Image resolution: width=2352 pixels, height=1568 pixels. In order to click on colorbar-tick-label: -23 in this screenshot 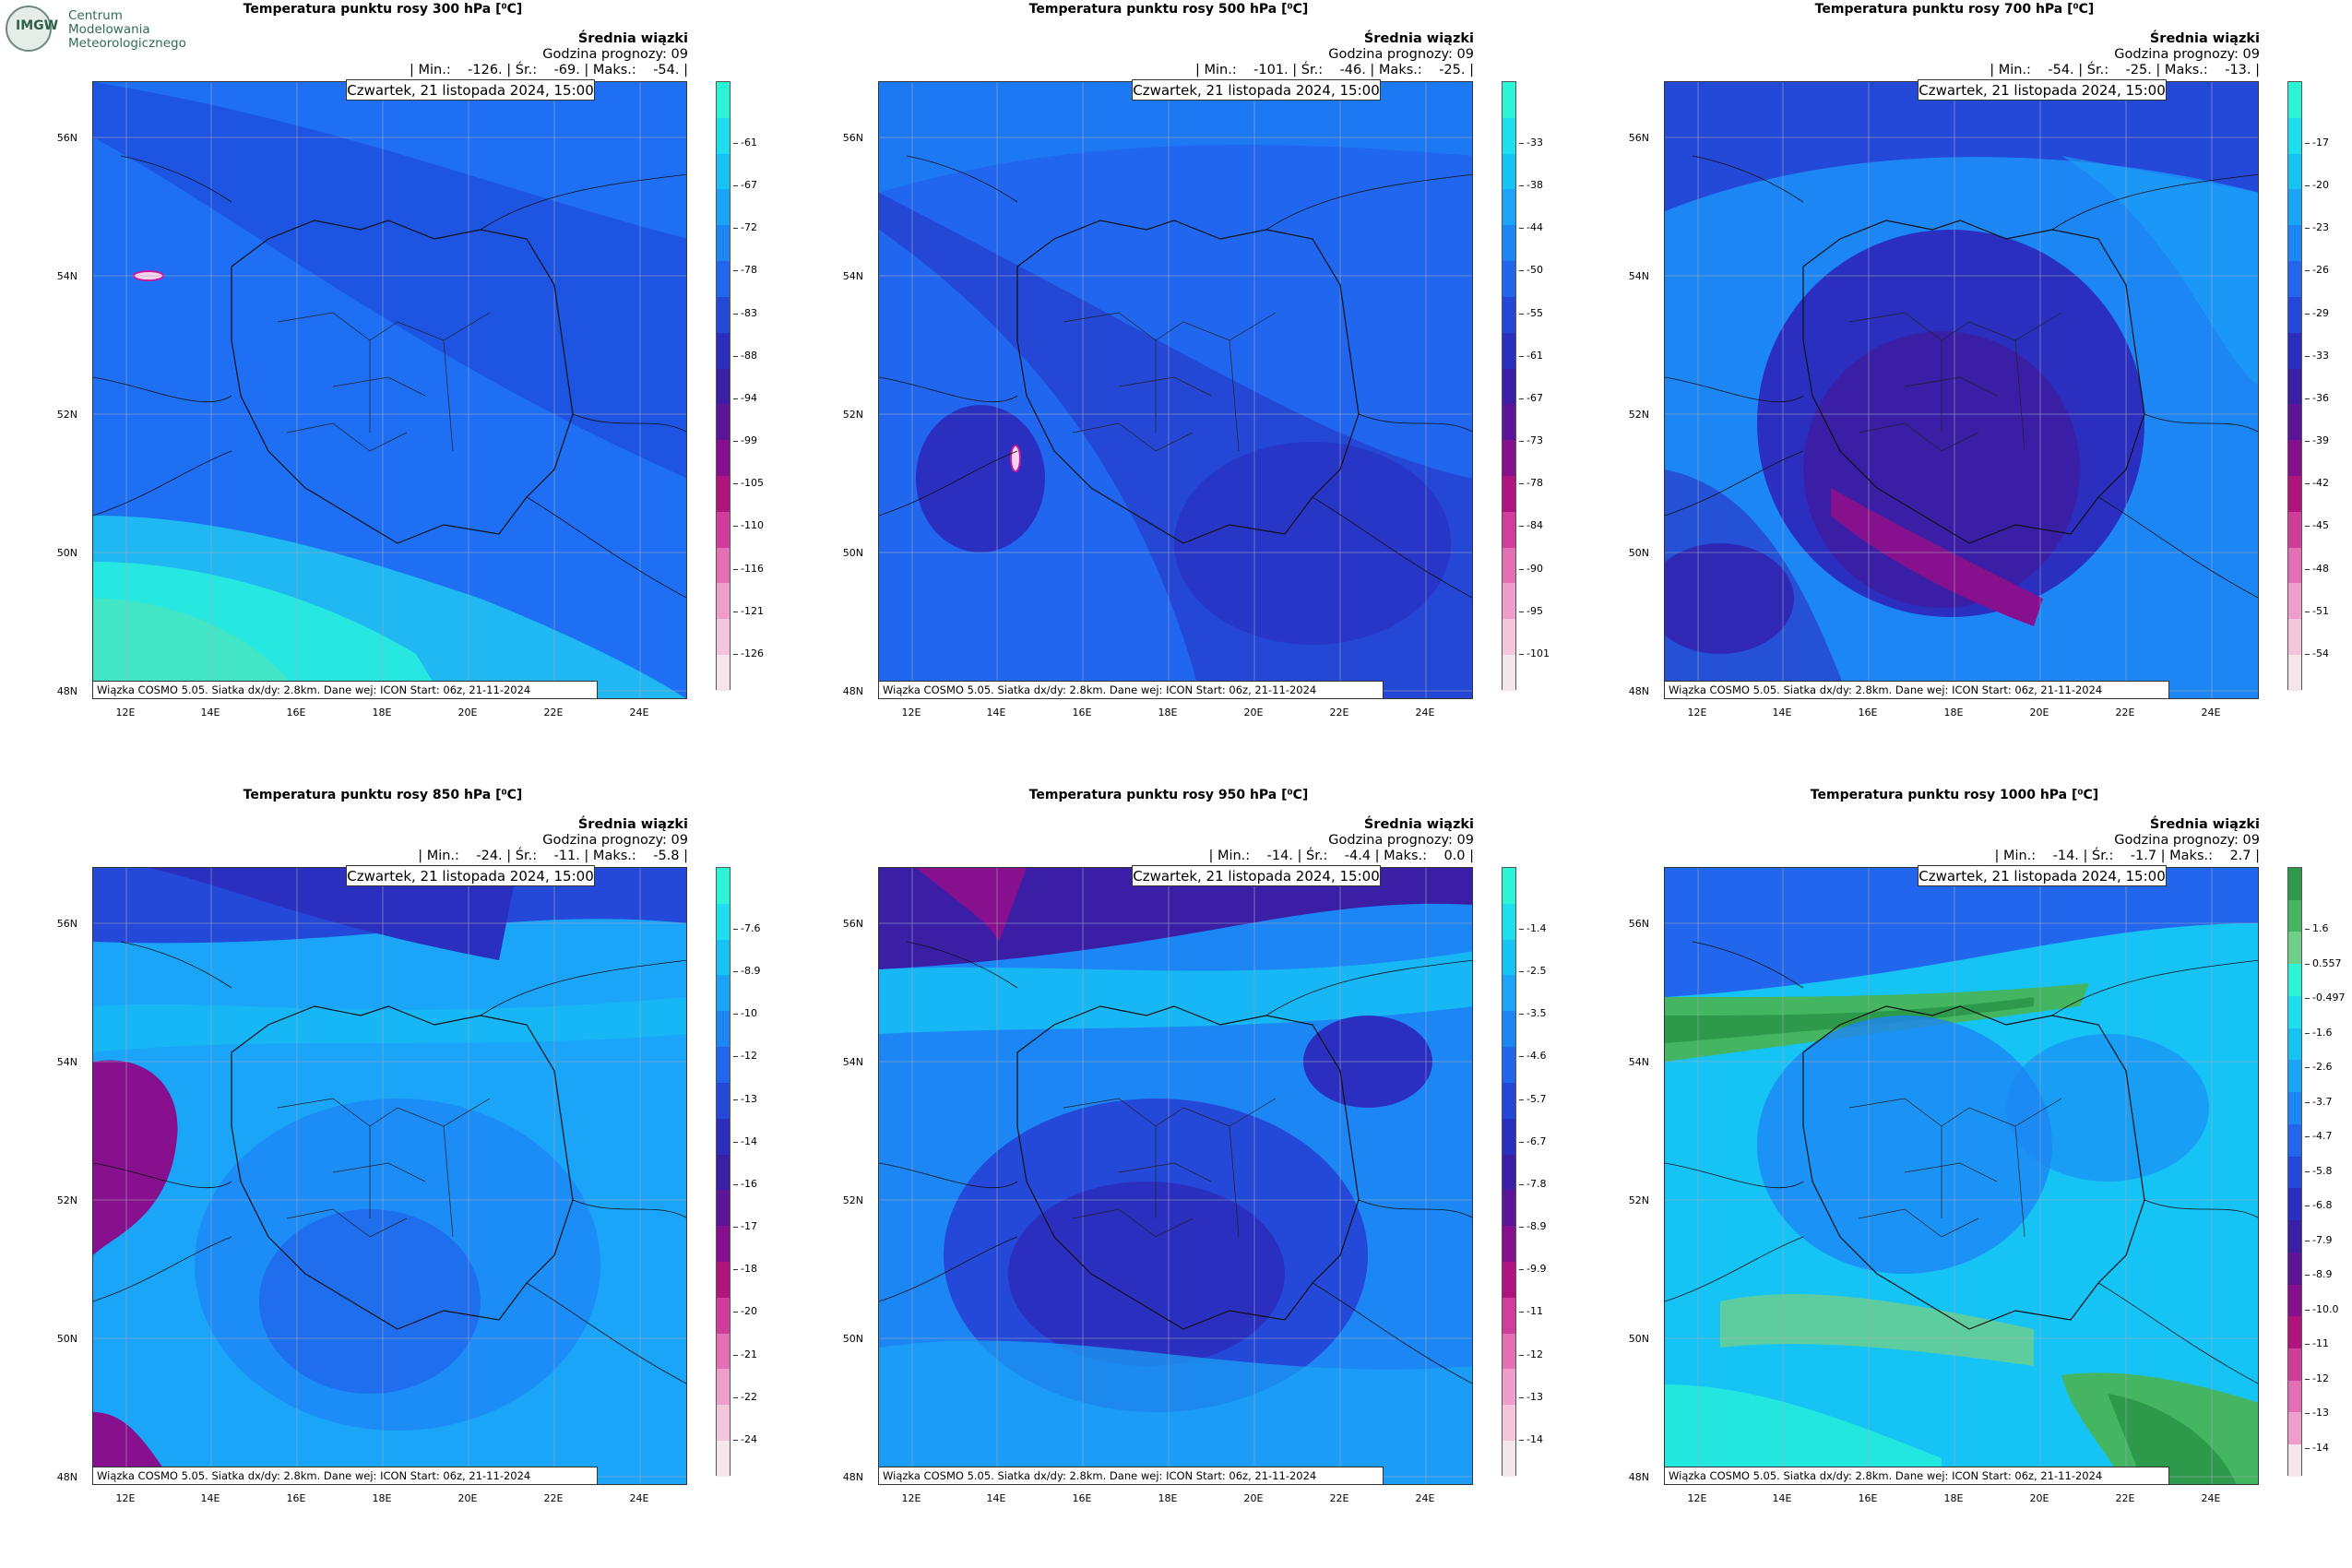, I will do `click(2317, 227)`.